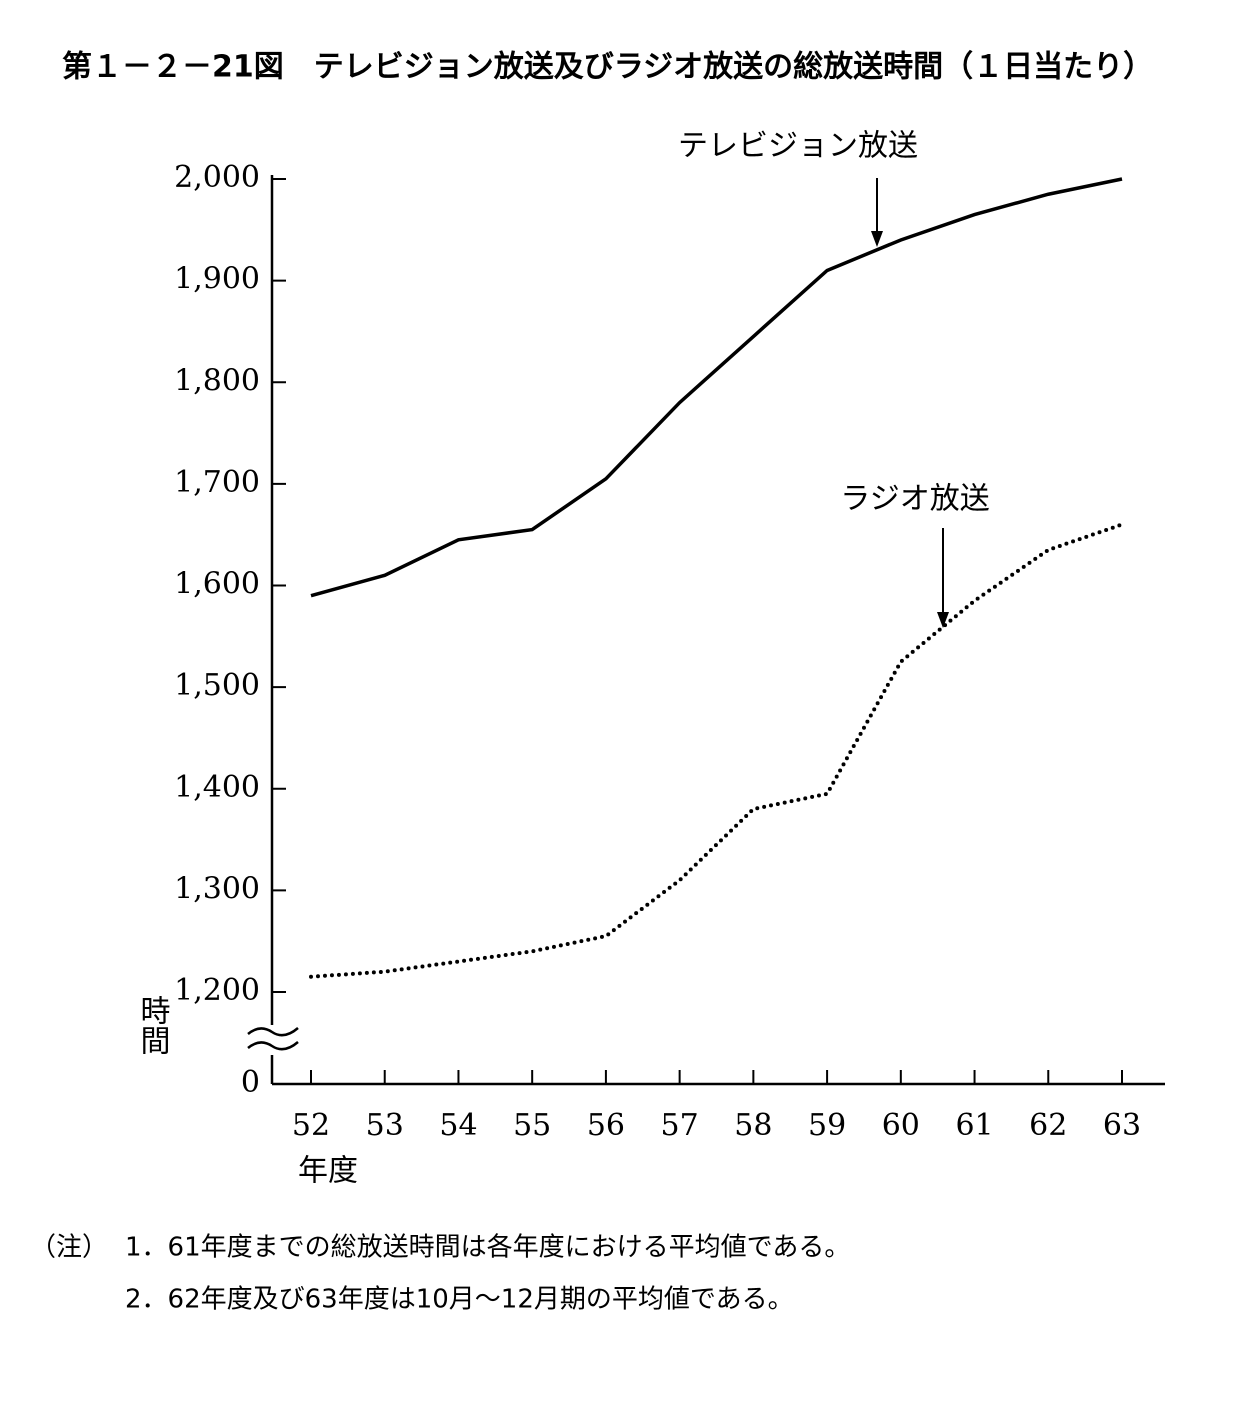 This screenshot has height=1416, width=1255. What do you see at coordinates (680, 1125) in the screenshot?
I see `x-tick-label: 57` at bounding box center [680, 1125].